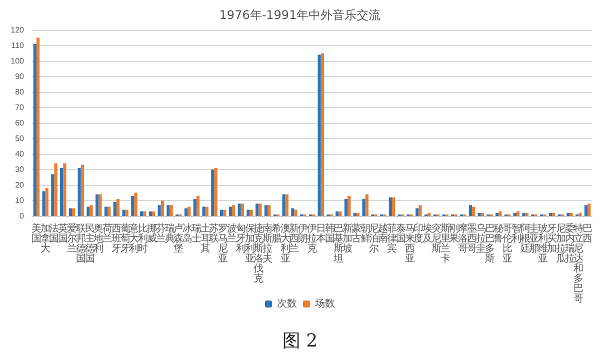 This screenshot has width=600, height=356. I want to click on x-tick-label: 美国, so click(36, 233).